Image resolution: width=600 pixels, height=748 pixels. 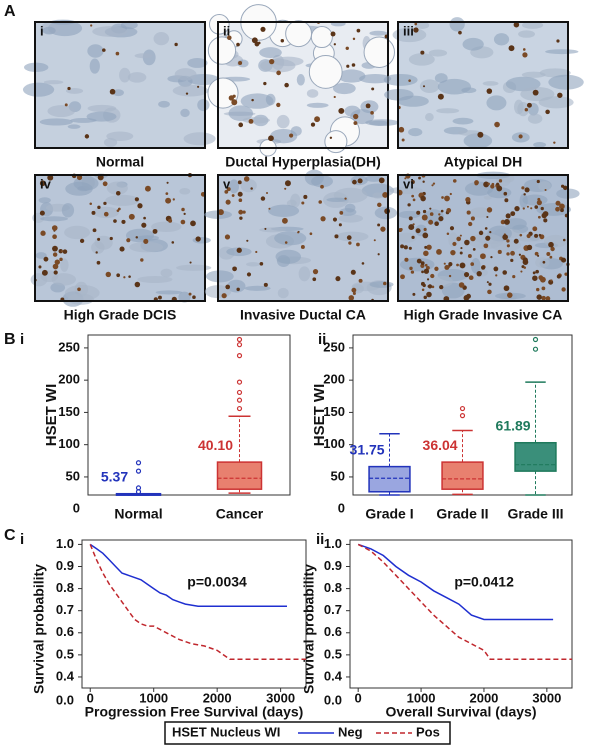 What do you see at coordinates (462, 475) in the screenshot?
I see `box` at bounding box center [462, 475].